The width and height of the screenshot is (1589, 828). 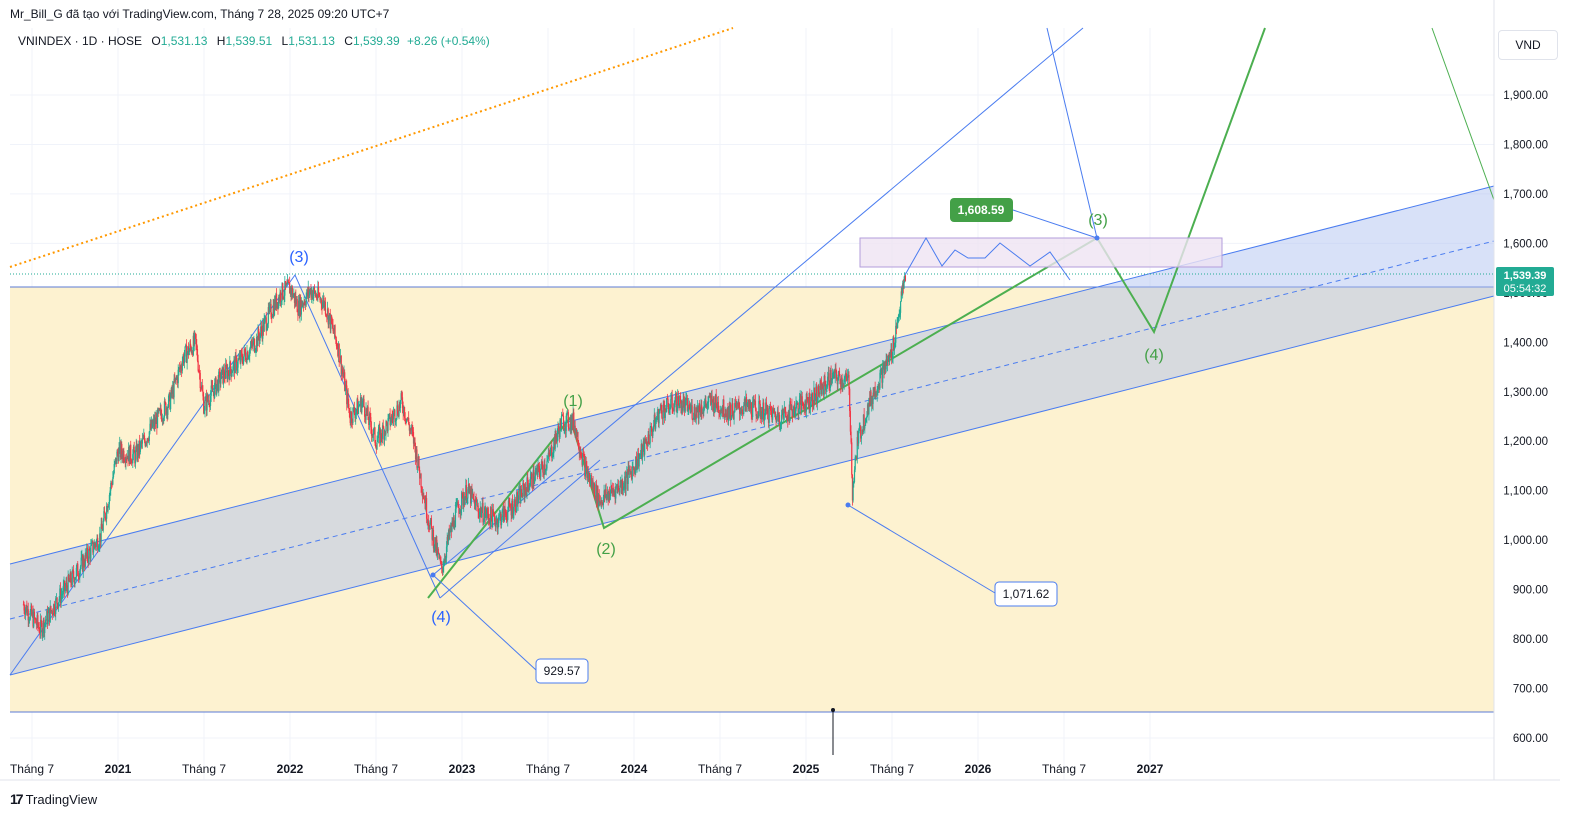 What do you see at coordinates (981, 210) in the screenshot?
I see `label-1608-box: 1,608.59` at bounding box center [981, 210].